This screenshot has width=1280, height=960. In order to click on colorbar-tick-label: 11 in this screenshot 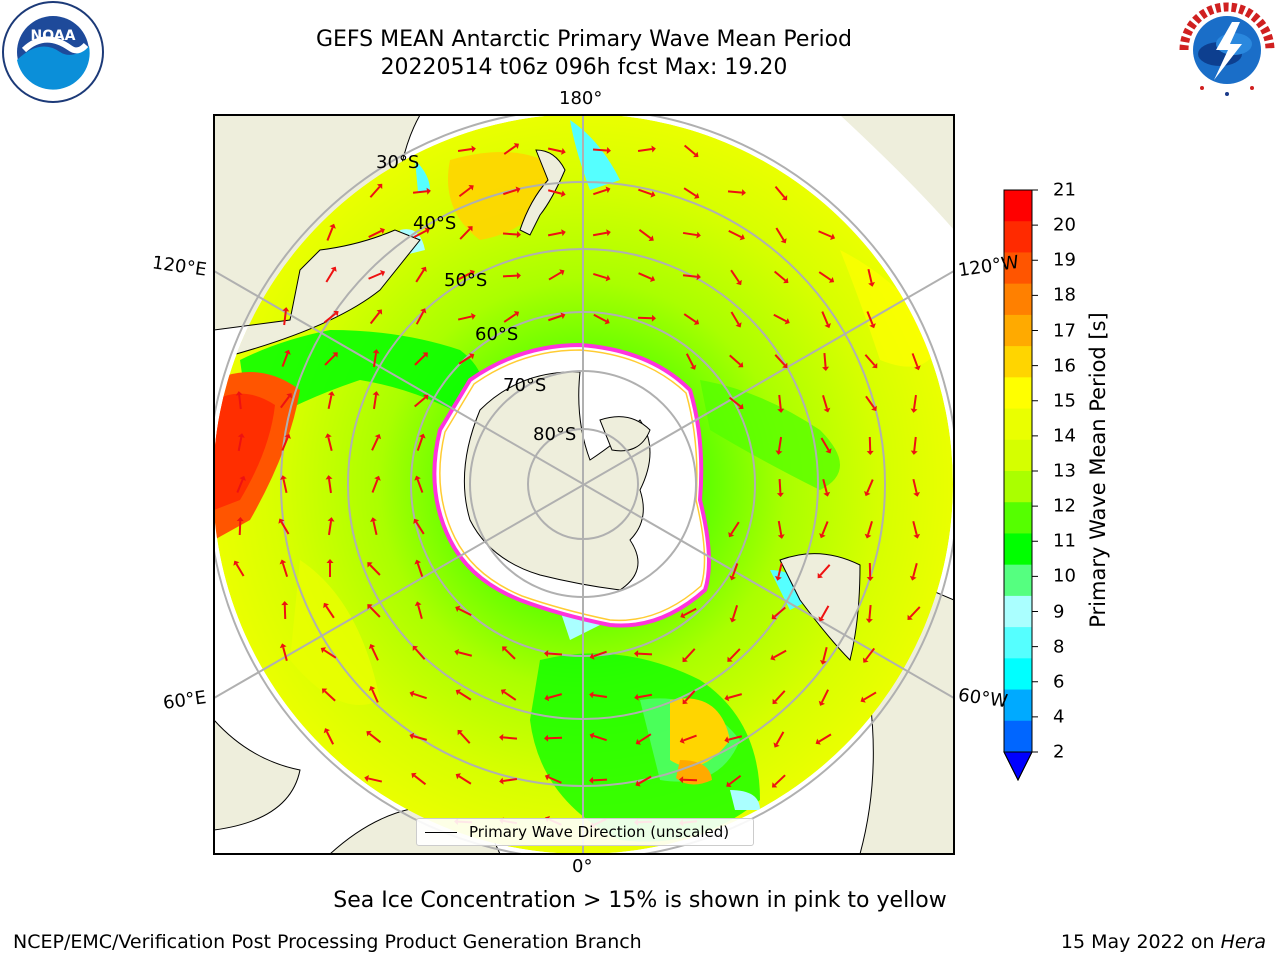, I will do `click(1064, 541)`.